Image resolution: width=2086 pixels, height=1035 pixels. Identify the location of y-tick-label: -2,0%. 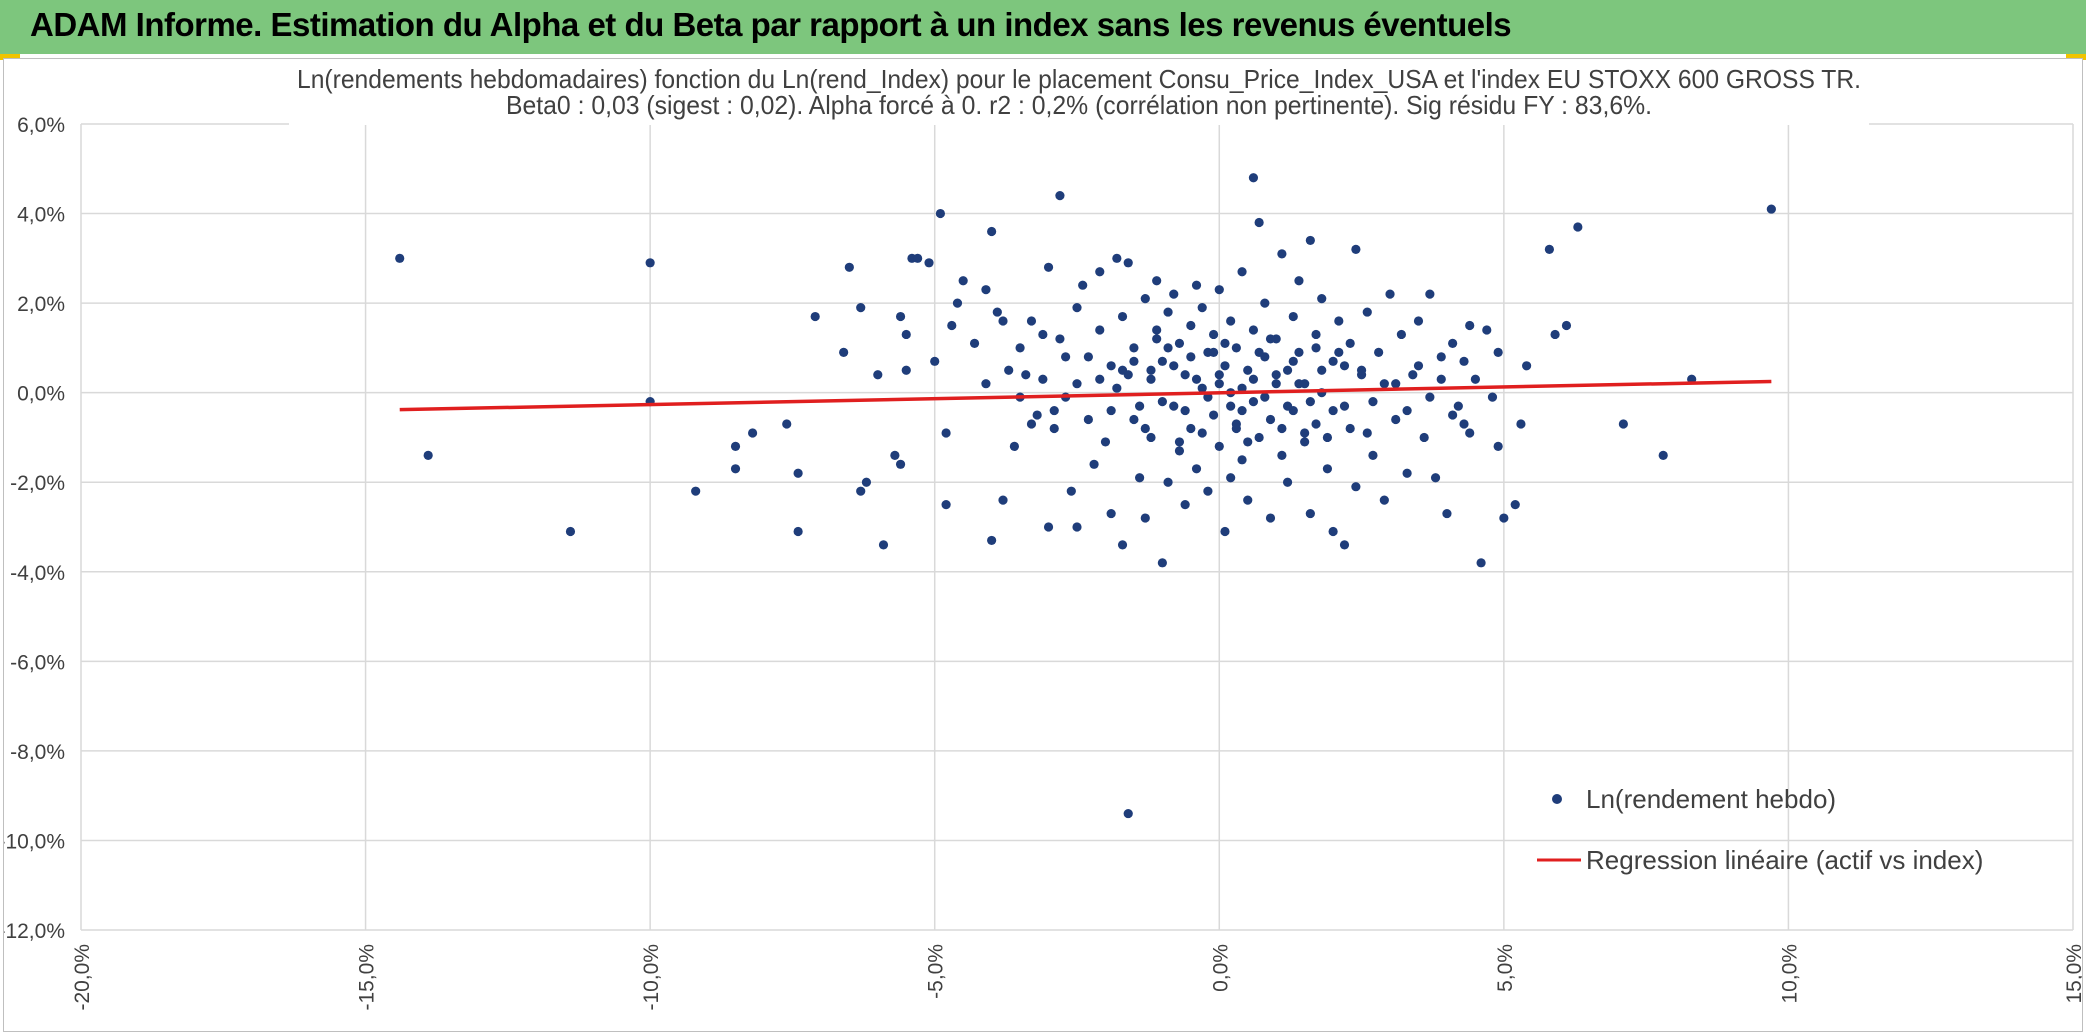
(37, 483).